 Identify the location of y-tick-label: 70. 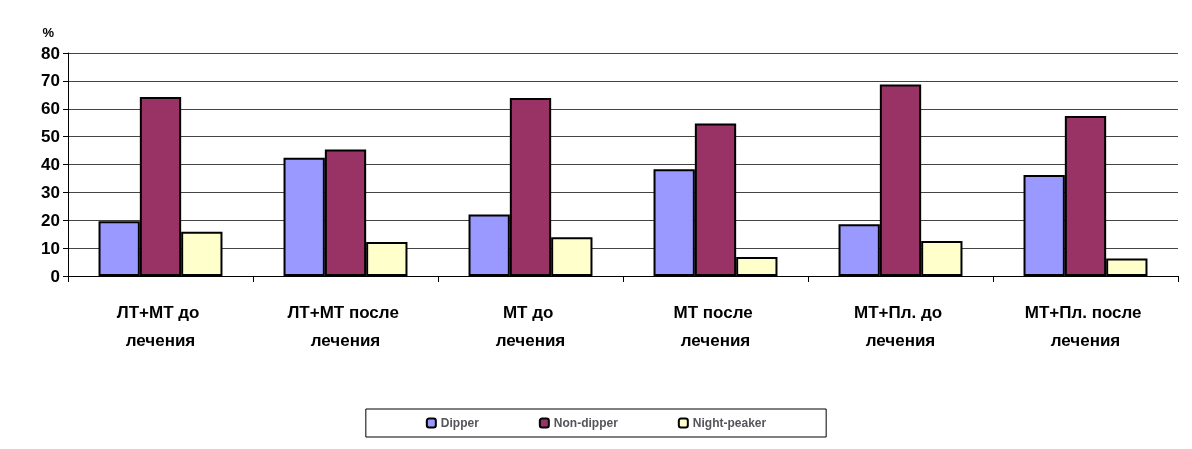
(50, 81).